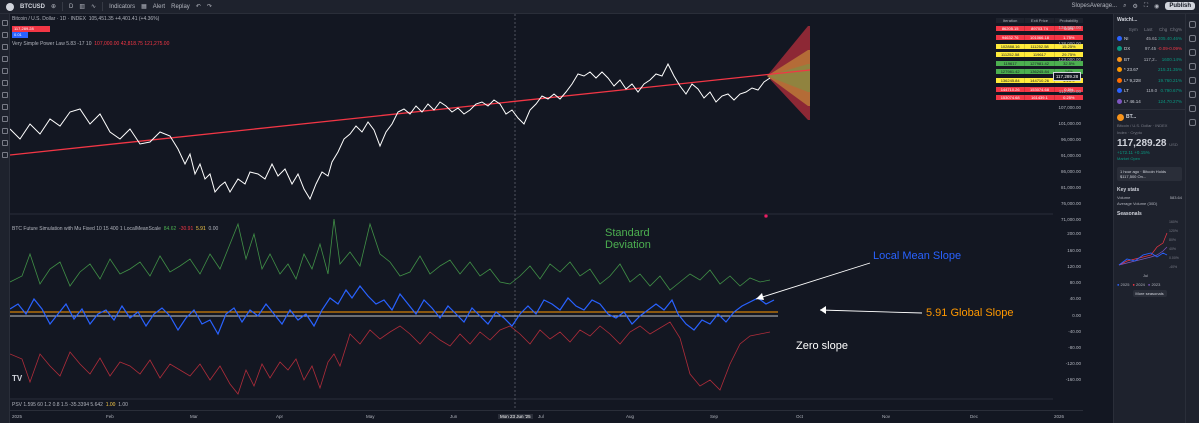  I want to click on undo-icon: ↶, so click(198, 7).